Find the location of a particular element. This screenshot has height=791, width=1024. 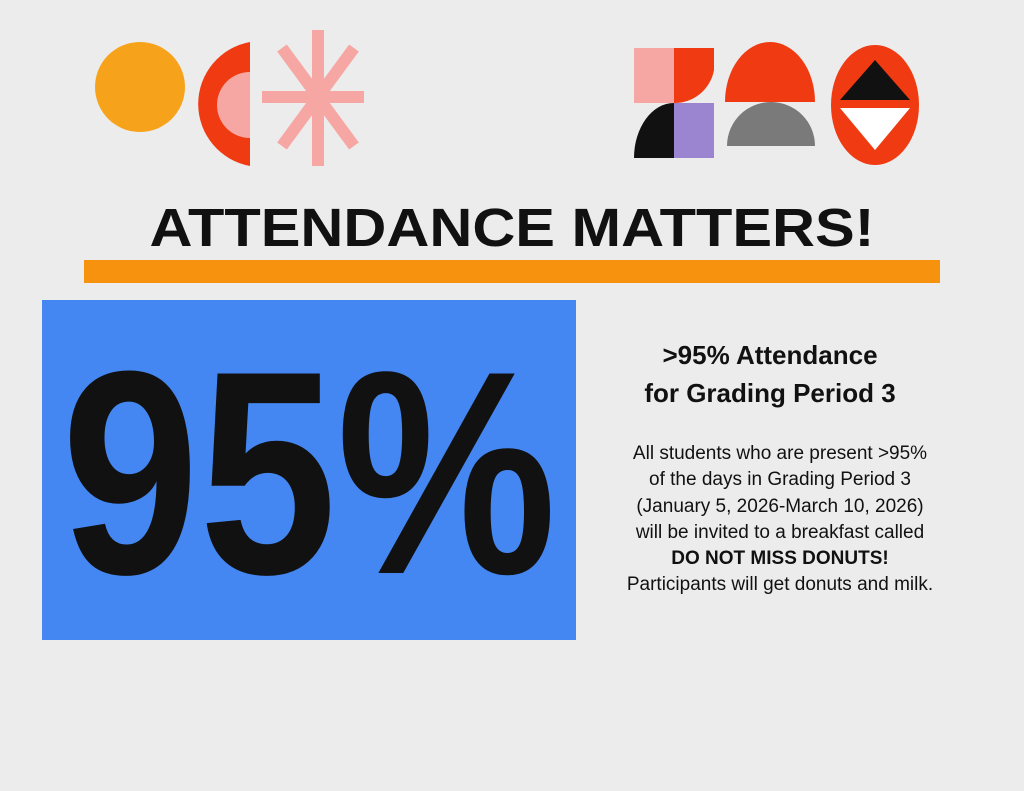

orange-bar is located at coordinates (512, 271).